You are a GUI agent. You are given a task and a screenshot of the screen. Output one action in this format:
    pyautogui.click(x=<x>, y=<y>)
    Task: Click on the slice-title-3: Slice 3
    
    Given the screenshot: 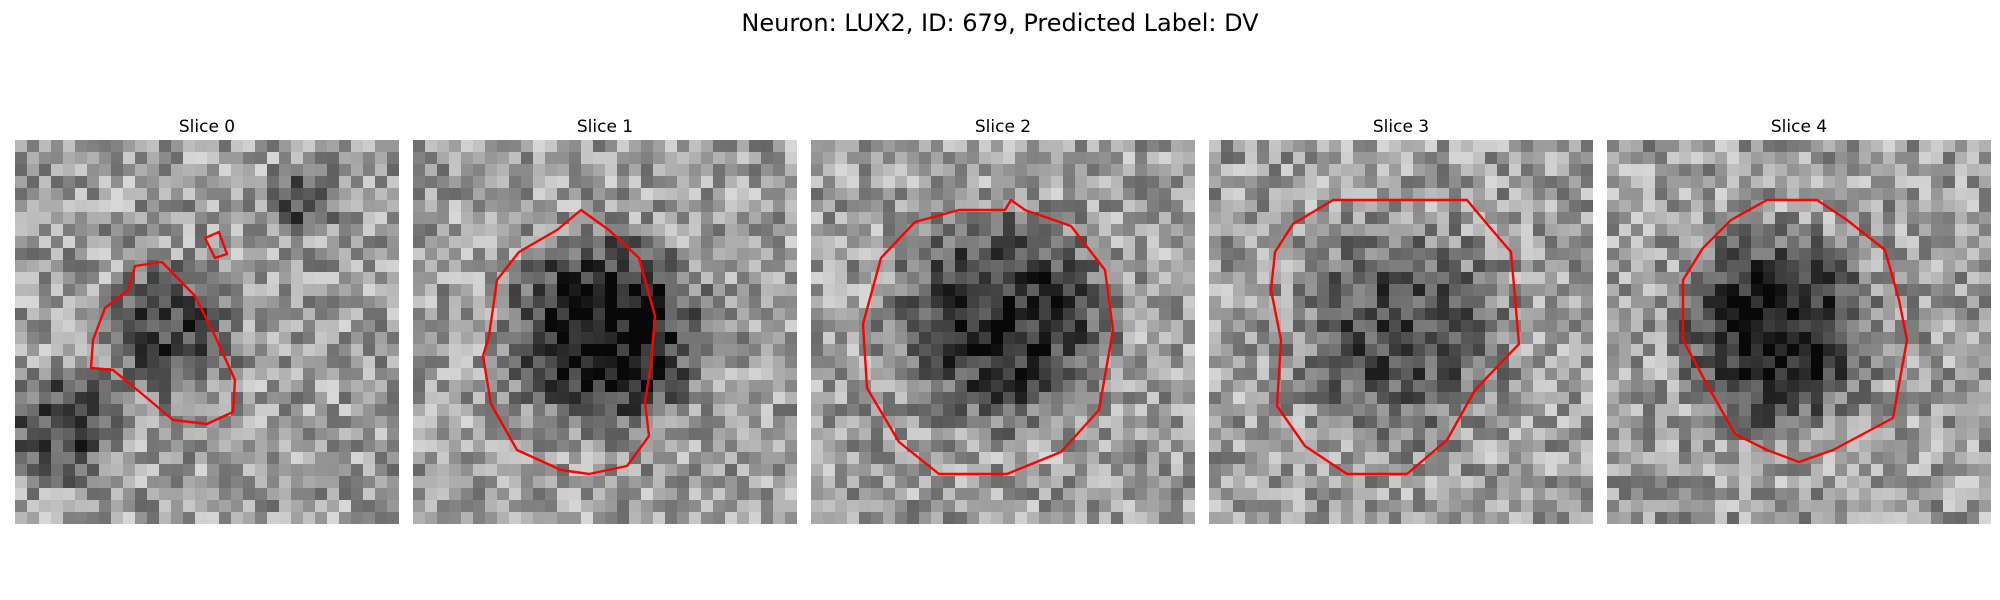 What is the action you would take?
    pyautogui.click(x=1401, y=127)
    